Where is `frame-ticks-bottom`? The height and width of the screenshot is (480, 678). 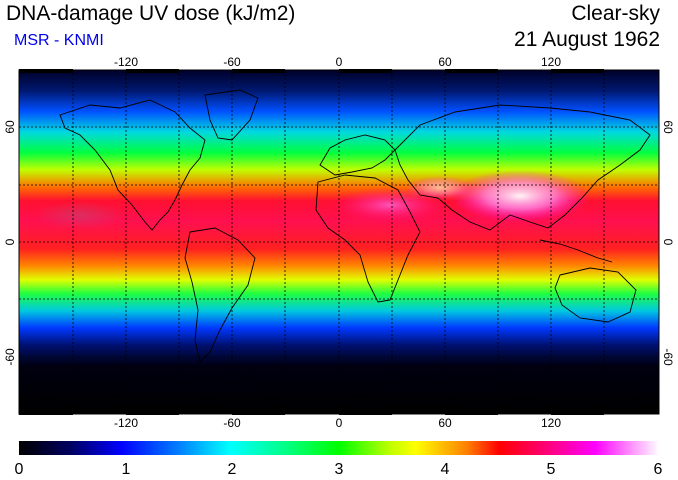 frame-ticks-bottom is located at coordinates (311, 413).